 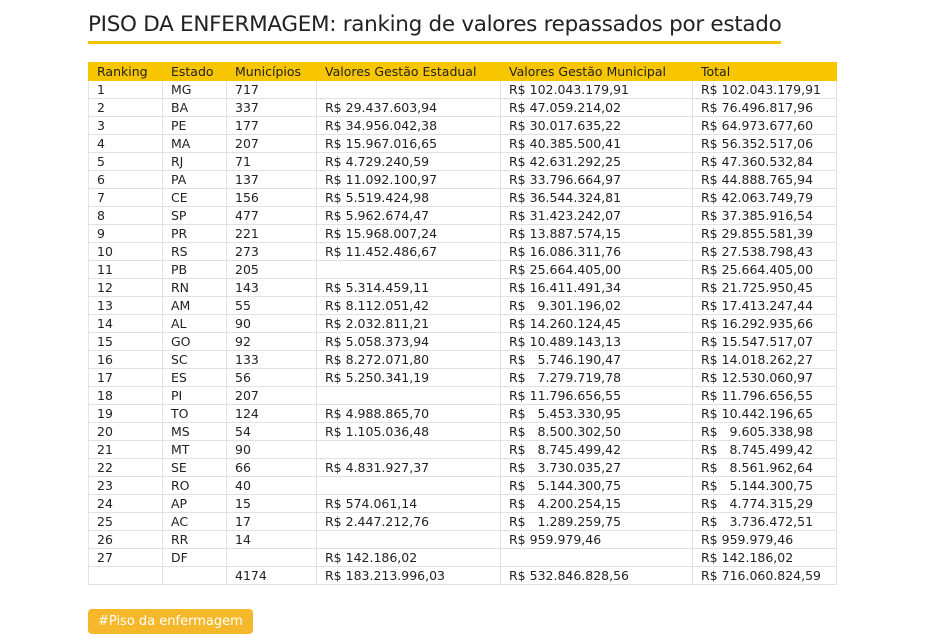 What do you see at coordinates (125, 359) in the screenshot?
I see `cell: 16` at bounding box center [125, 359].